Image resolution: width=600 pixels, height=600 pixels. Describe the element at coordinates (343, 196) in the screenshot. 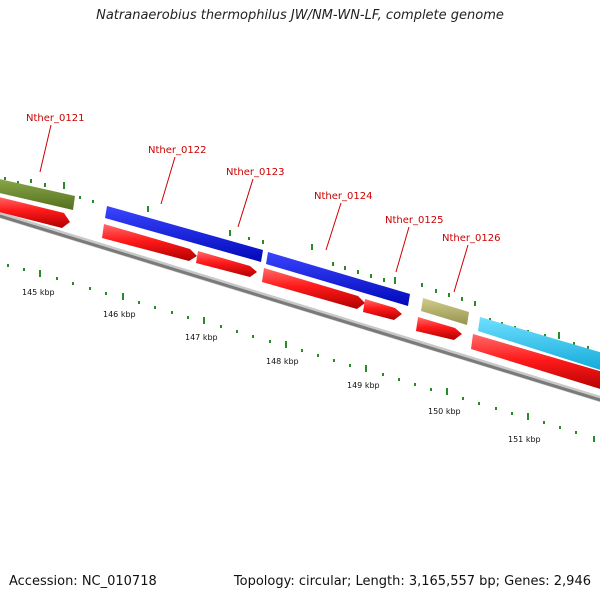

I see `gene-label: Nther_0124` at that location.